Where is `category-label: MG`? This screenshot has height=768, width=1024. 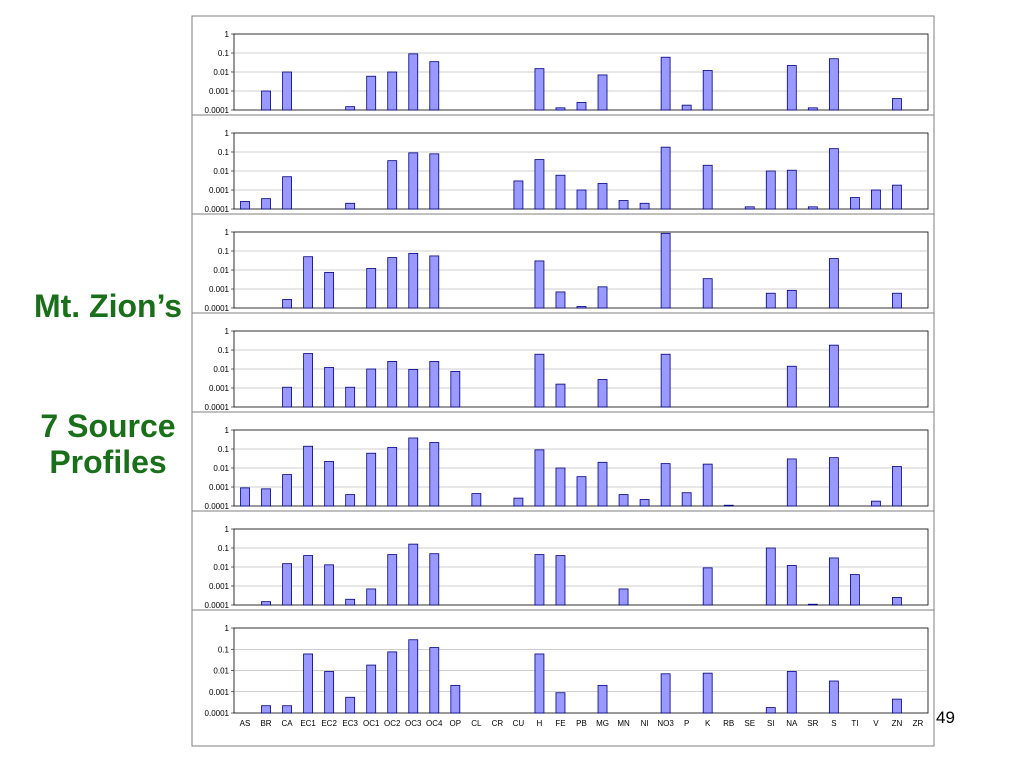
category-label: MG is located at coordinates (602, 723).